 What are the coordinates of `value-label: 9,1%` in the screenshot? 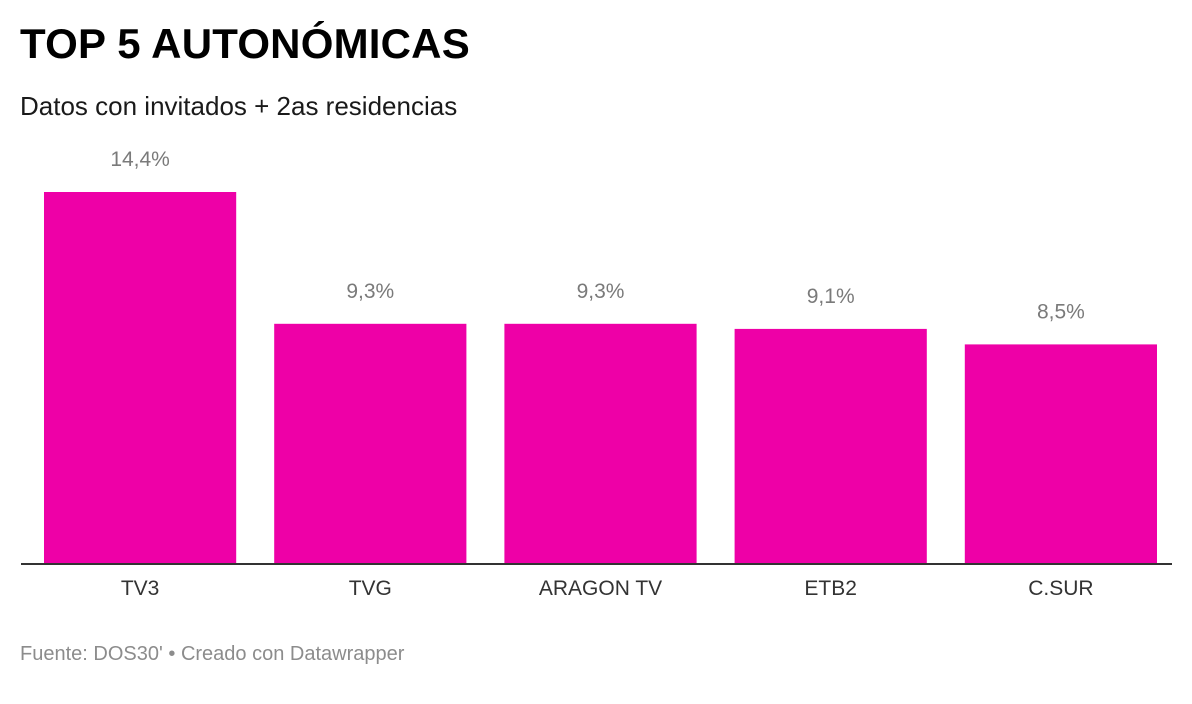 It's located at (831, 296).